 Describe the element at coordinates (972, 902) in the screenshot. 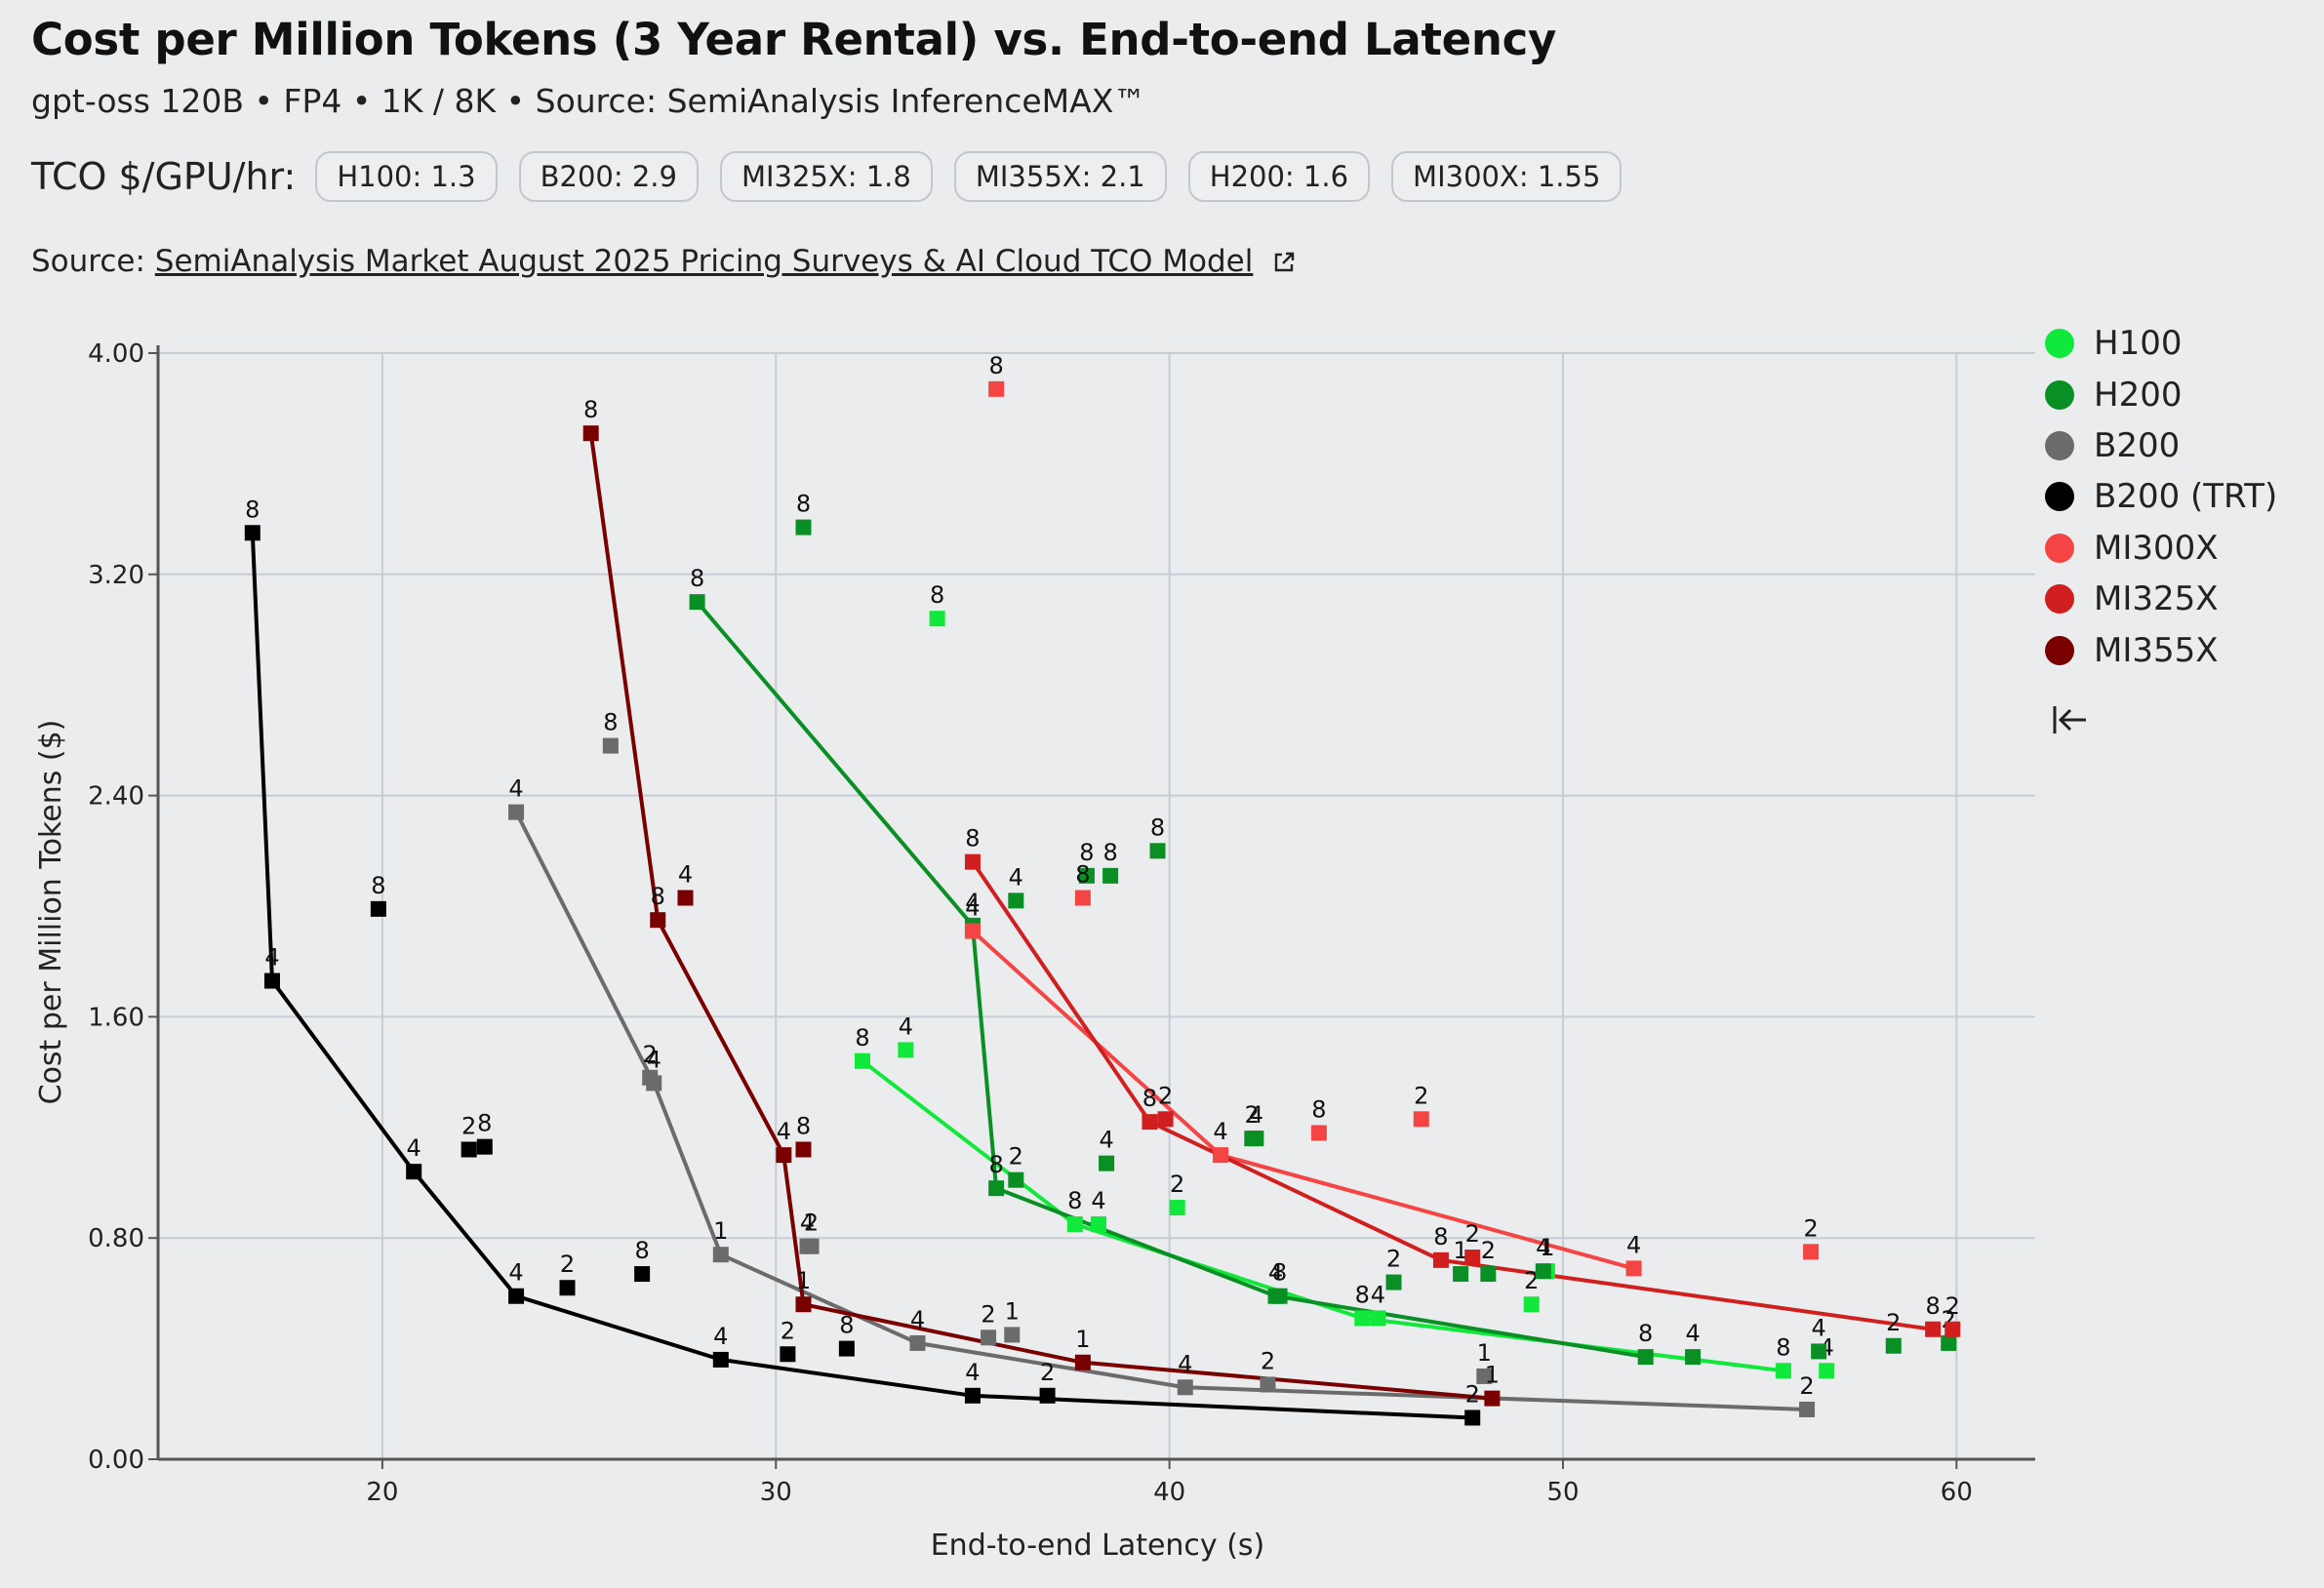

I see `point-label: 4` at that location.